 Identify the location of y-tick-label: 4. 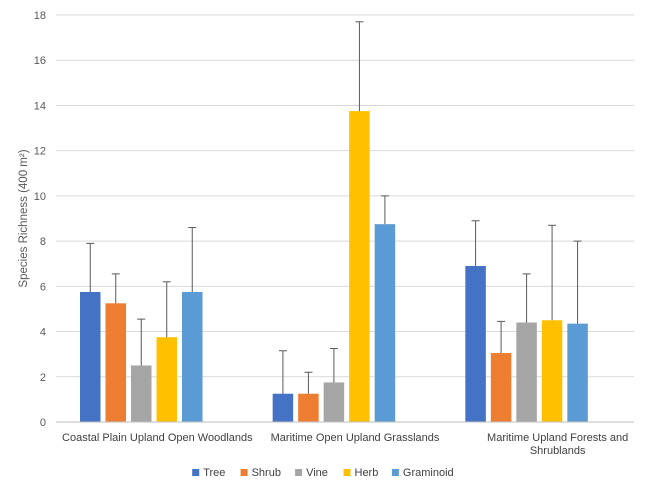
(43, 333).